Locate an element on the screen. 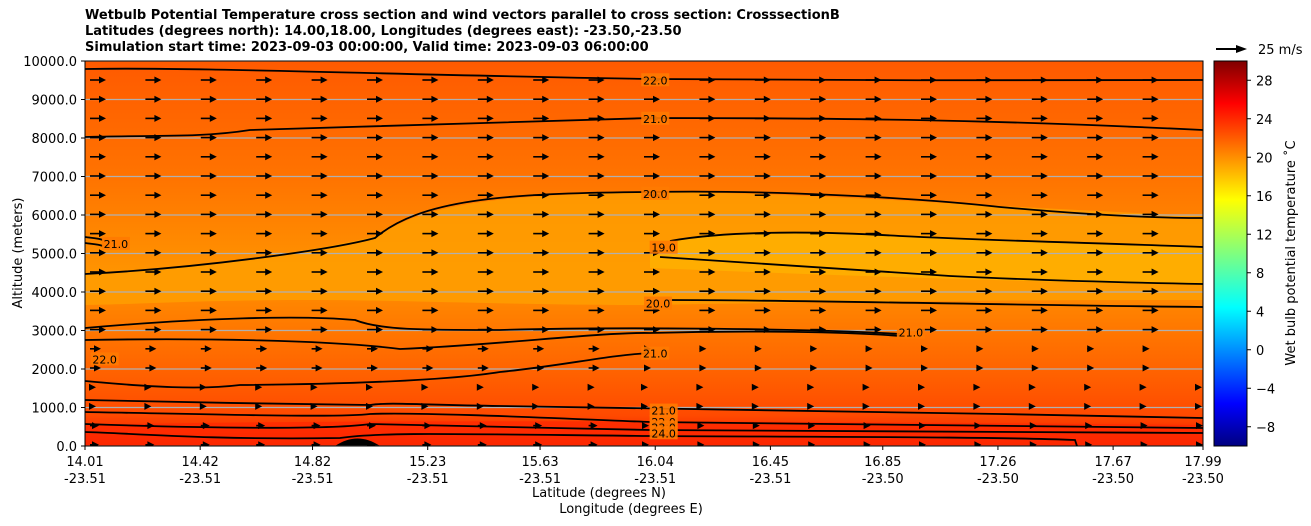  colorbar-tick-label: 24 is located at coordinates (1264, 120).